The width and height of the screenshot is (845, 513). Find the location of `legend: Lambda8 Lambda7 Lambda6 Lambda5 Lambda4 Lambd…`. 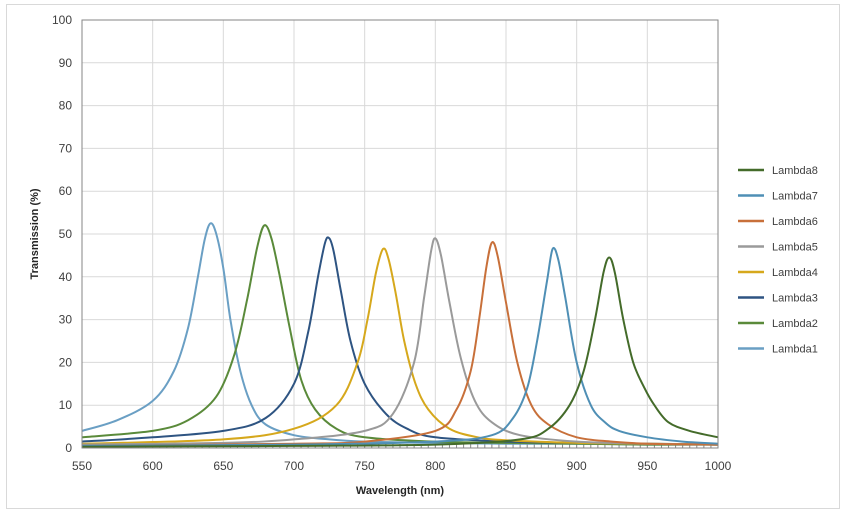

legend: Lambda8 Lambda7 Lambda6 Lambda5 Lambda4 Lambd… is located at coordinates (778, 260).